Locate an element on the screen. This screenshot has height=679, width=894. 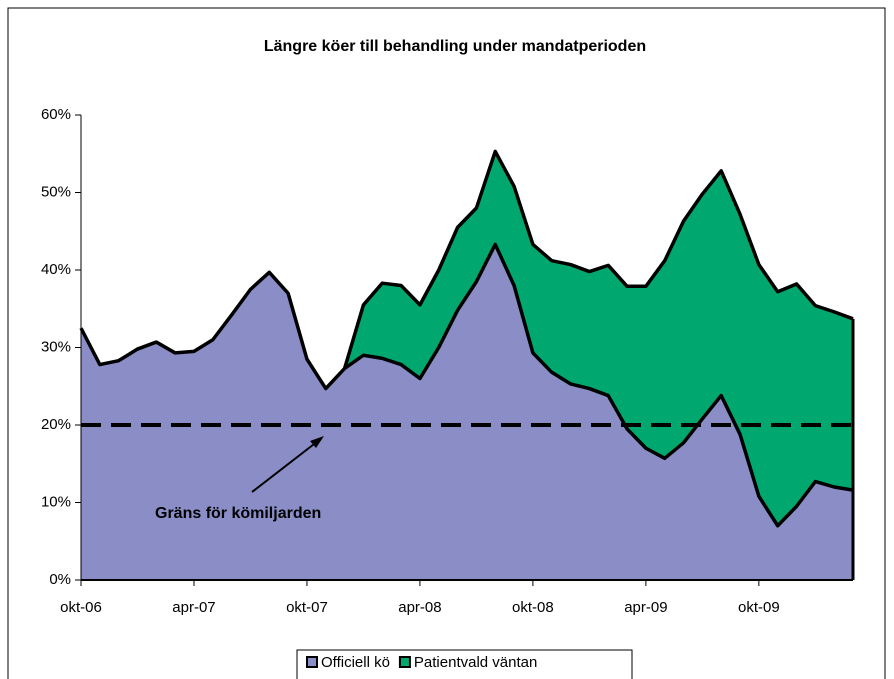
x-tick-label: okt-07 is located at coordinates (307, 607).